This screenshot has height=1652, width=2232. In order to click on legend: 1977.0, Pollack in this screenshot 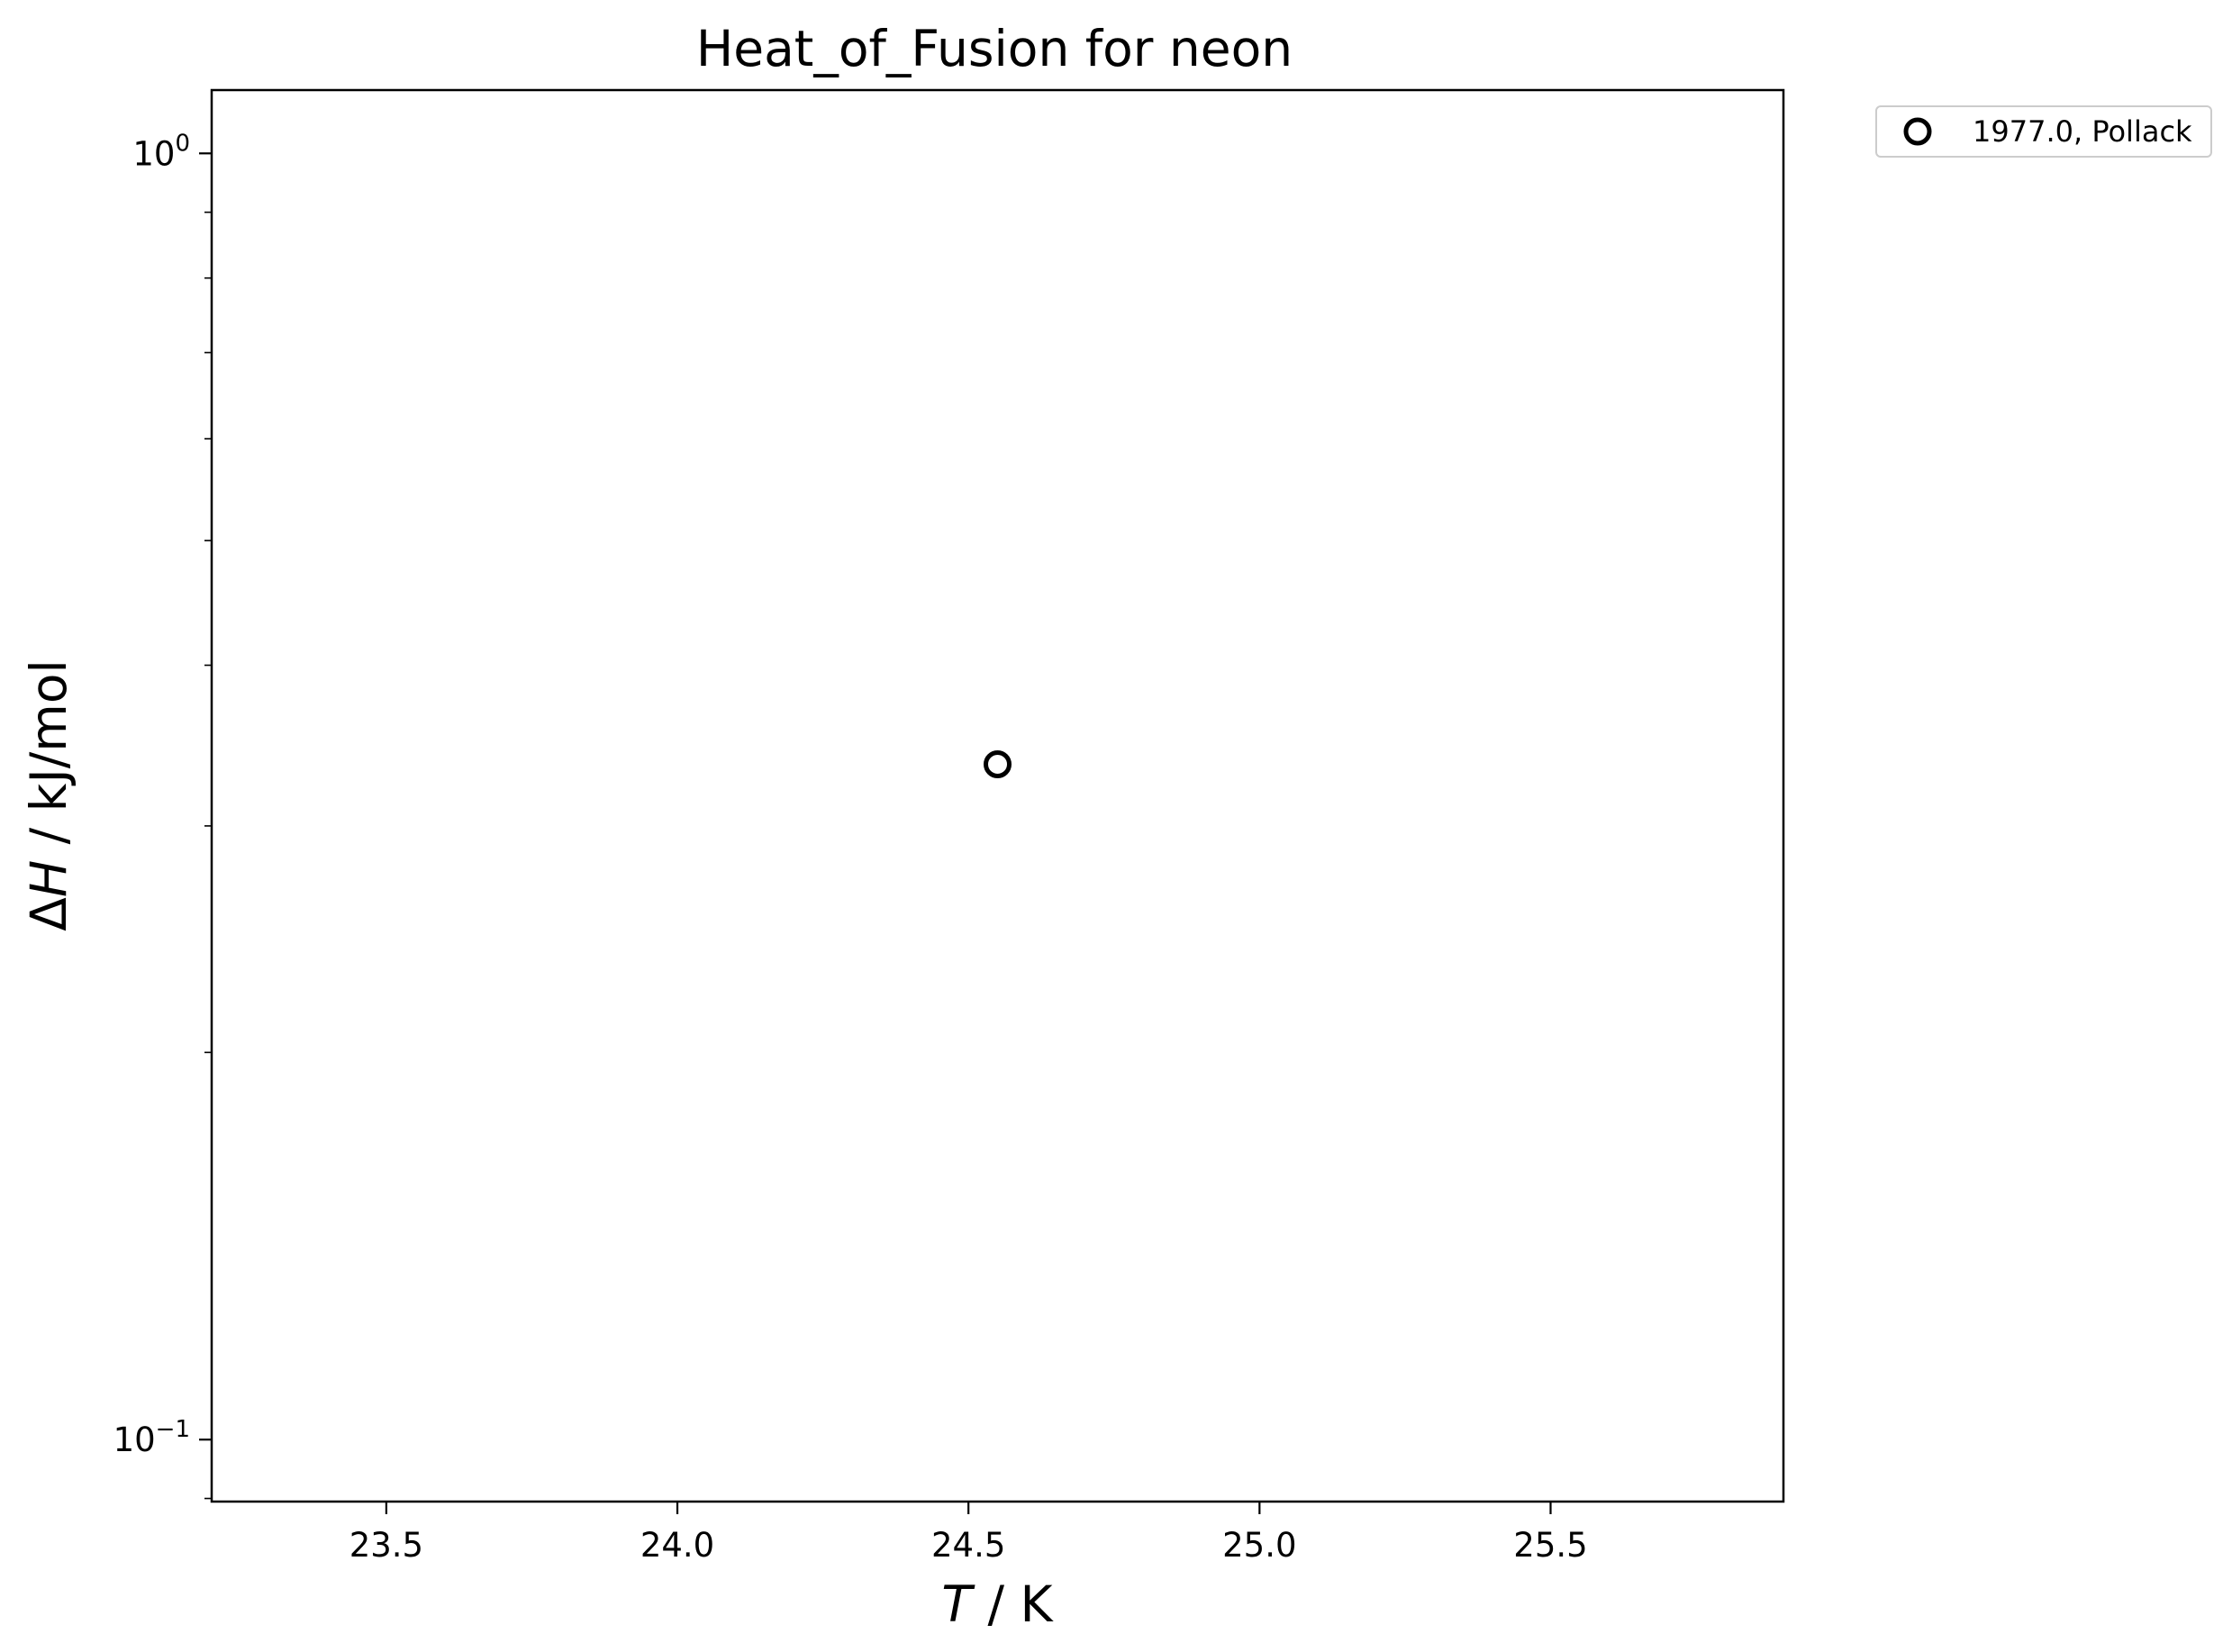, I will do `click(2043, 131)`.